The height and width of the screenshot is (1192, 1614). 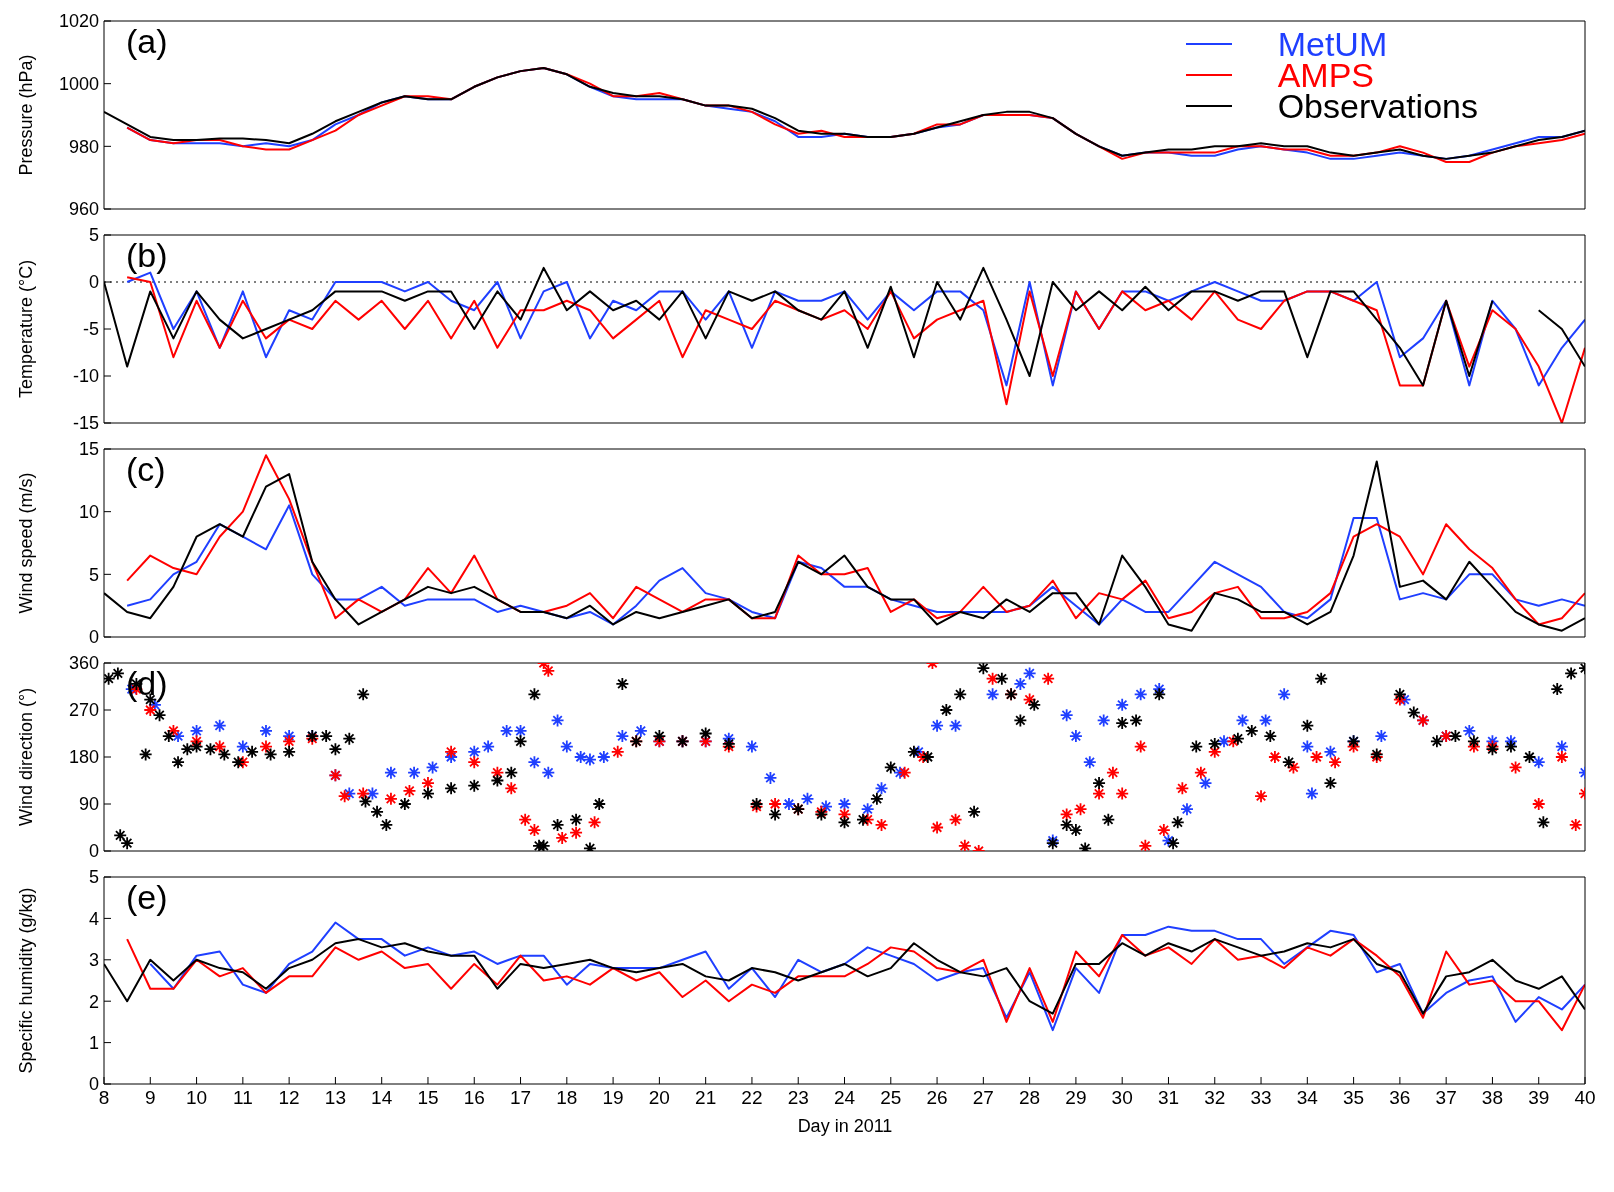 What do you see at coordinates (706, 1098) in the screenshot?
I see `x-tick-label: 21` at bounding box center [706, 1098].